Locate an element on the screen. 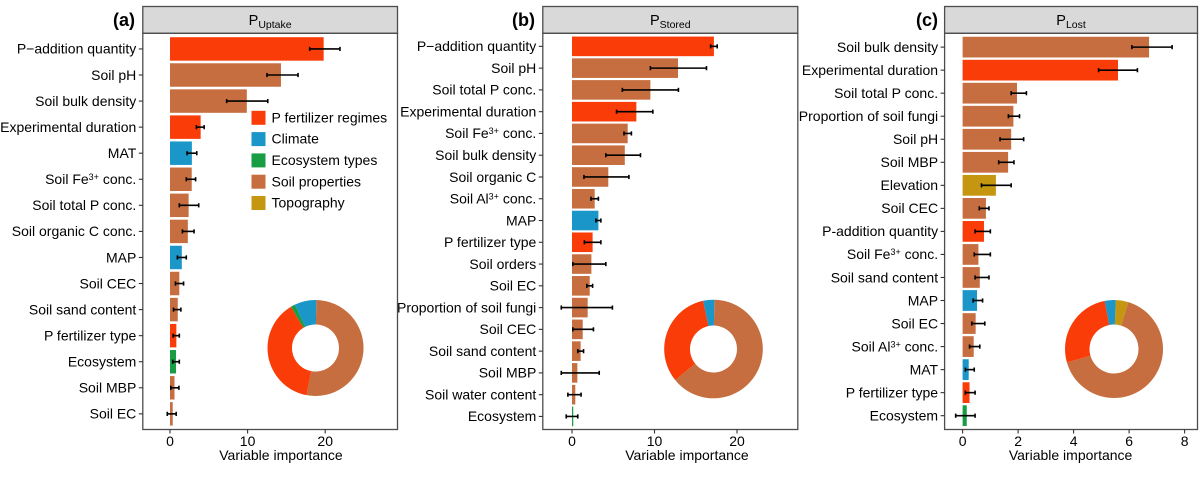  svg-text: Soil orders is located at coordinates (502, 264).